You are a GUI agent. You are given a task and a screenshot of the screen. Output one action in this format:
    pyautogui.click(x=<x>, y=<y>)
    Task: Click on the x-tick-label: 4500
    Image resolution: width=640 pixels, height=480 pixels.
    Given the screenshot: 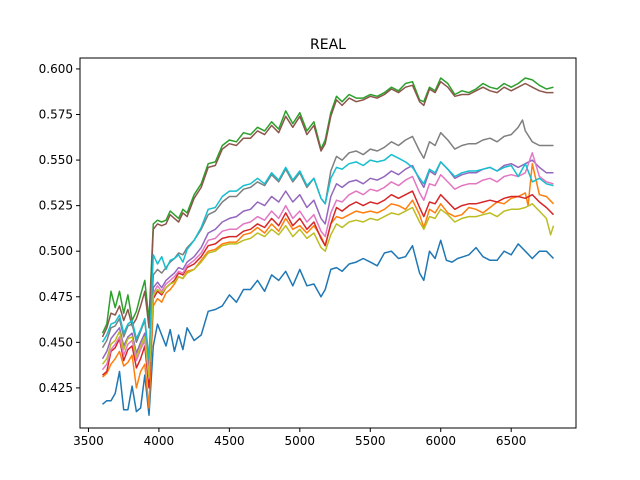 What is the action you would take?
    pyautogui.click(x=229, y=441)
    